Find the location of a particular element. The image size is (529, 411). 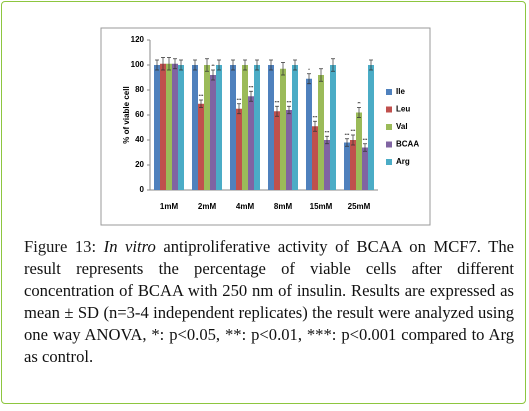

x-tick-label: 8mM is located at coordinates (283, 206).